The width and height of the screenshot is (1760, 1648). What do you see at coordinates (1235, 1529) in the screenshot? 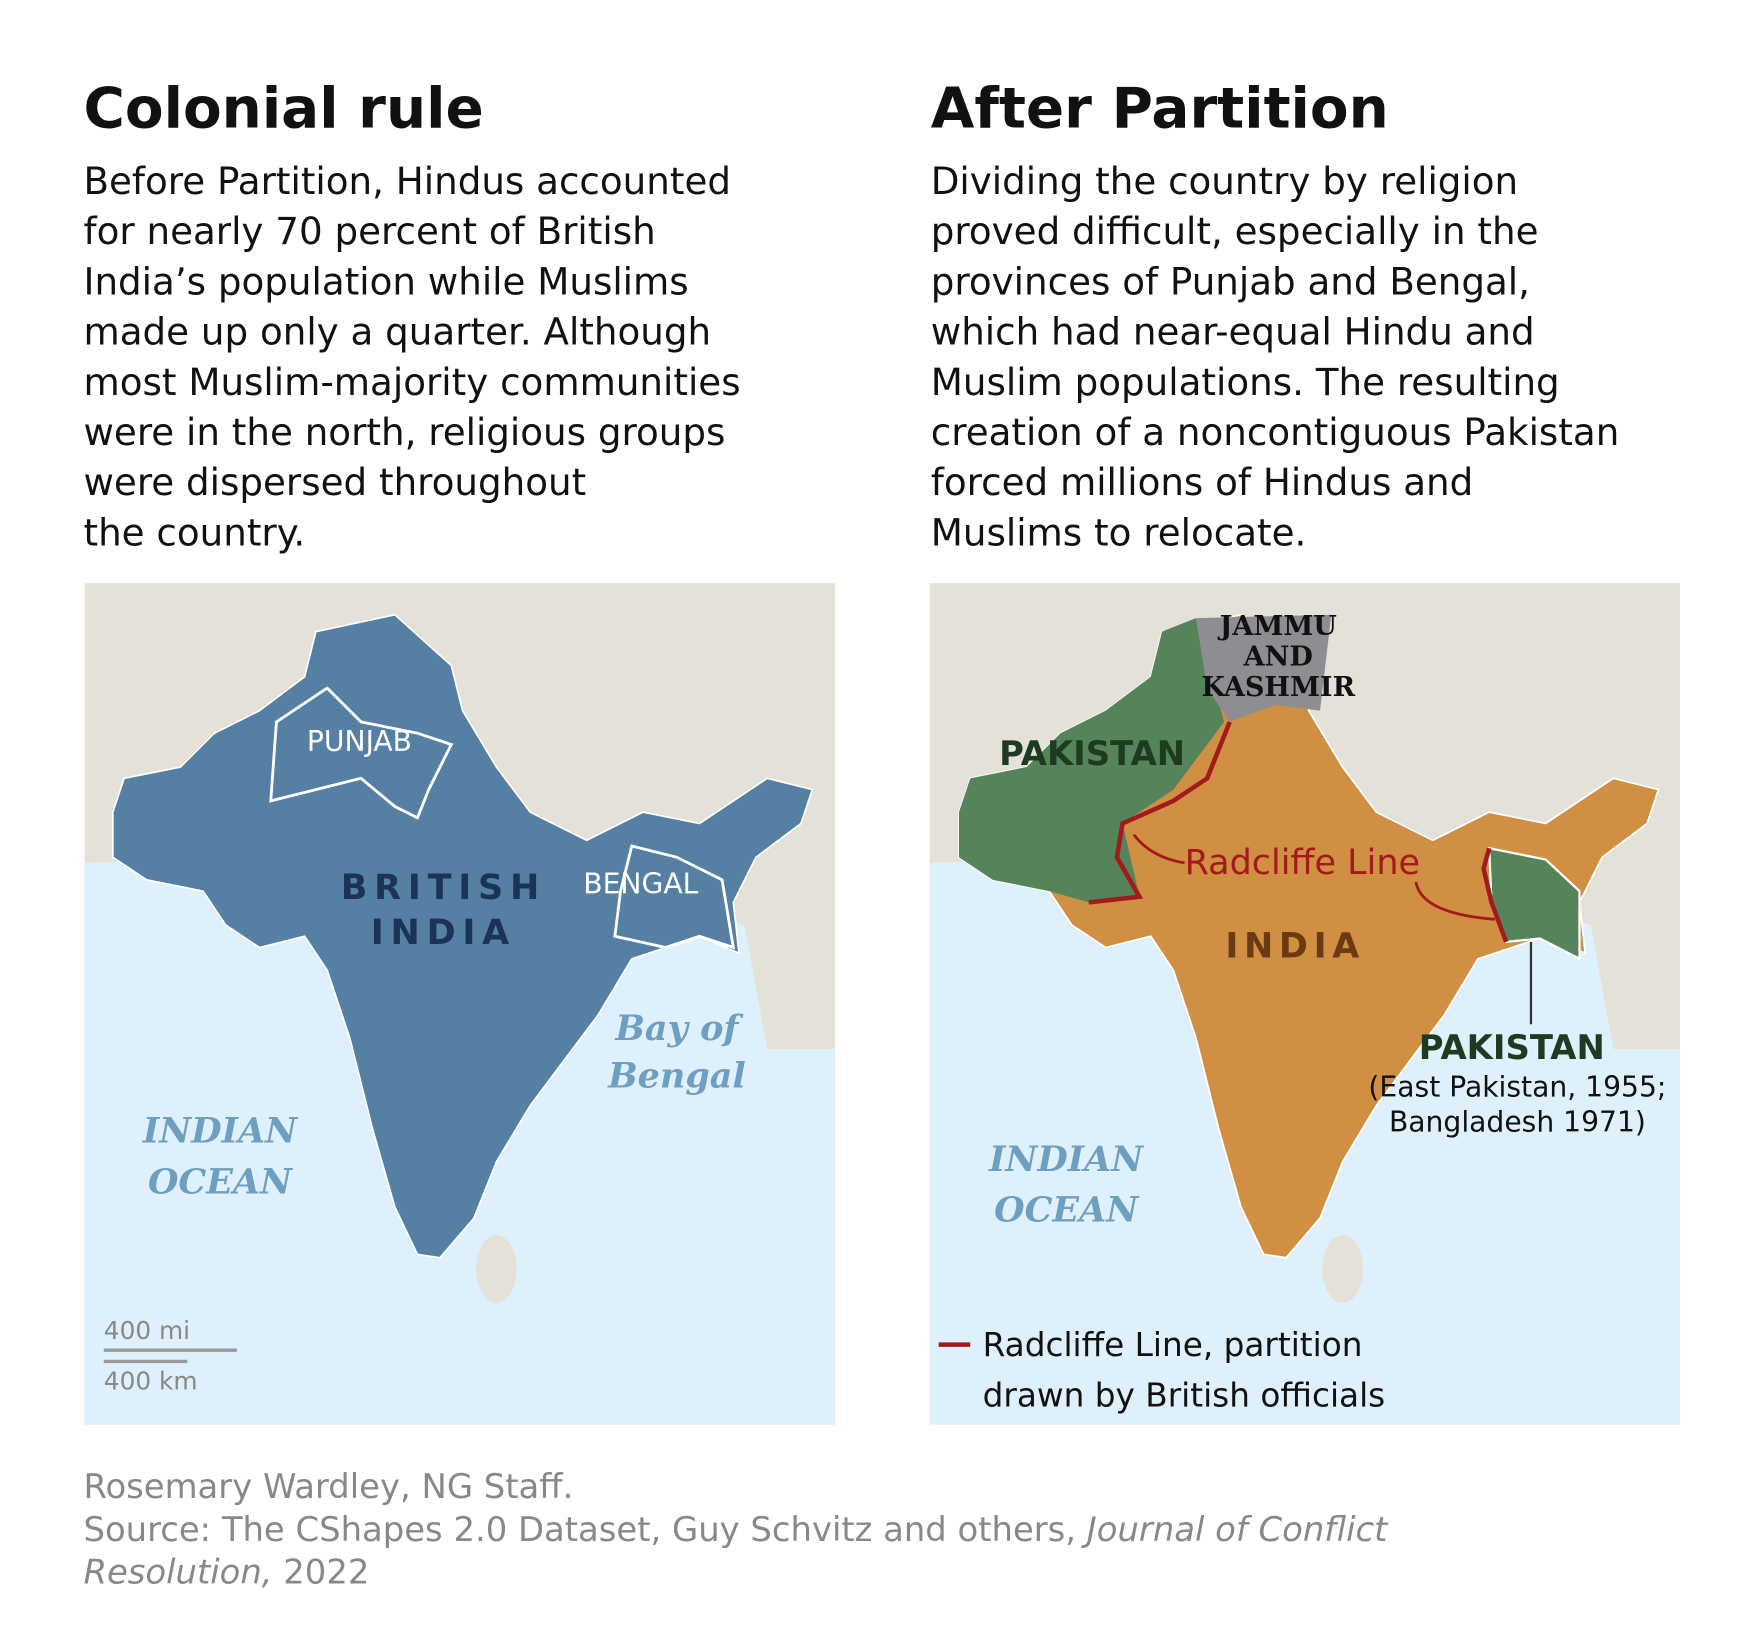
I see `source-journal: Journal of Conflict` at bounding box center [1235, 1529].